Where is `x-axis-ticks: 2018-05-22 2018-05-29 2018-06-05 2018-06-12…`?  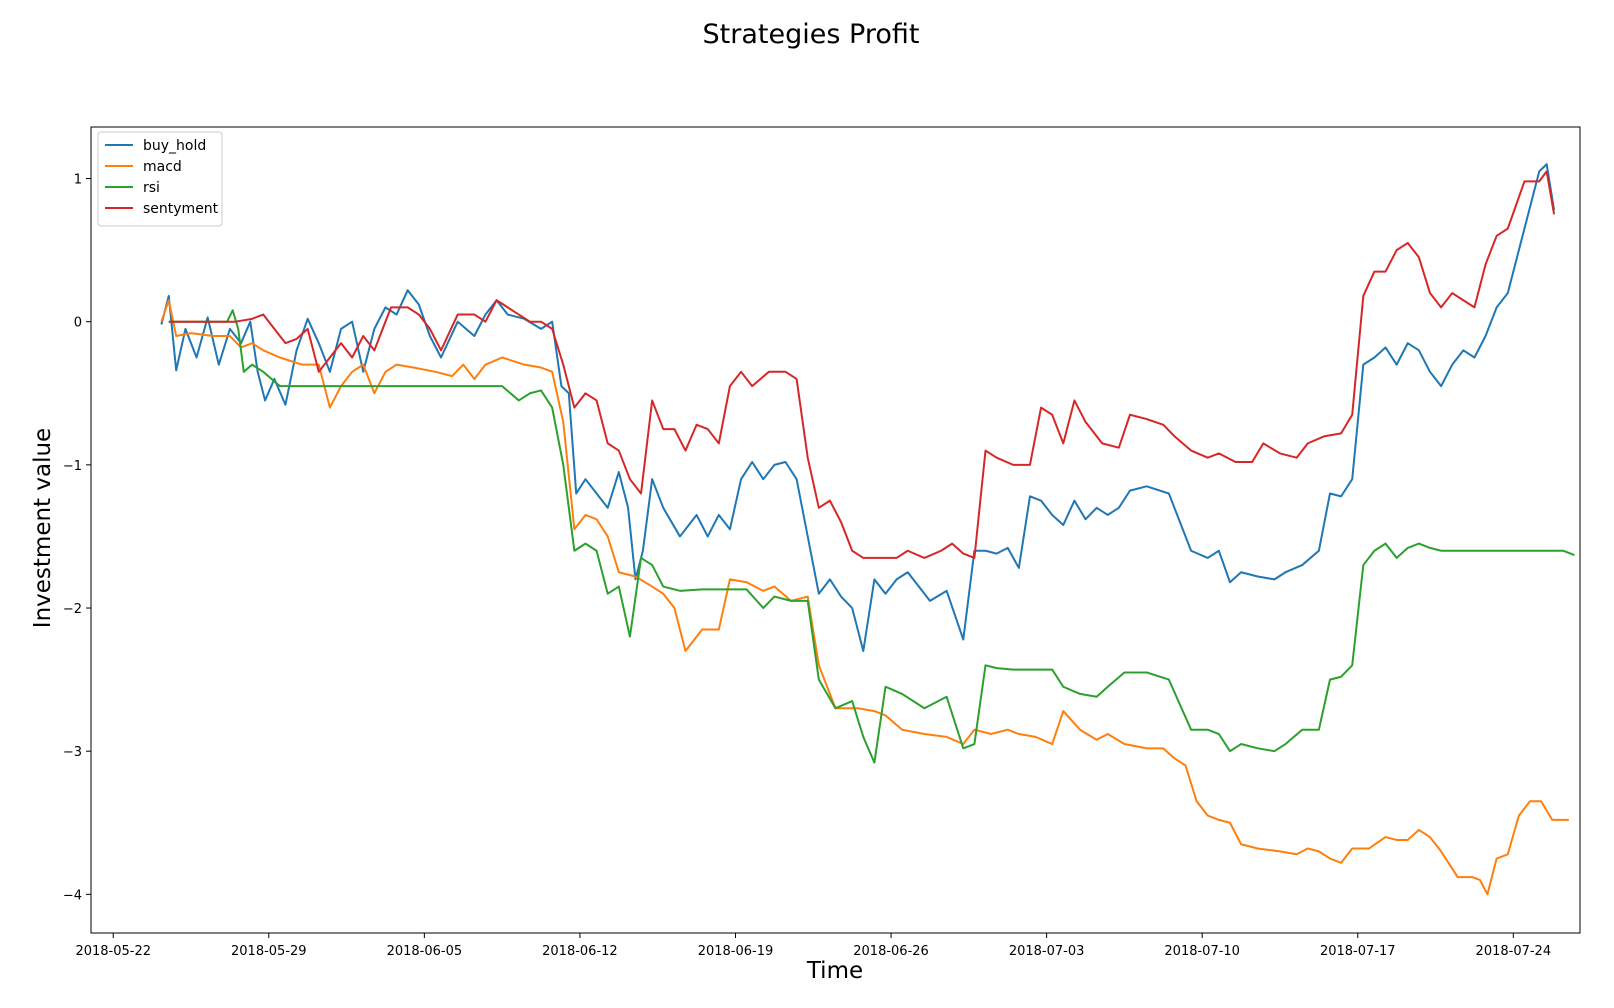 x-axis-ticks: 2018-05-22 2018-05-29 2018-06-05 2018-06-12… is located at coordinates (813, 946).